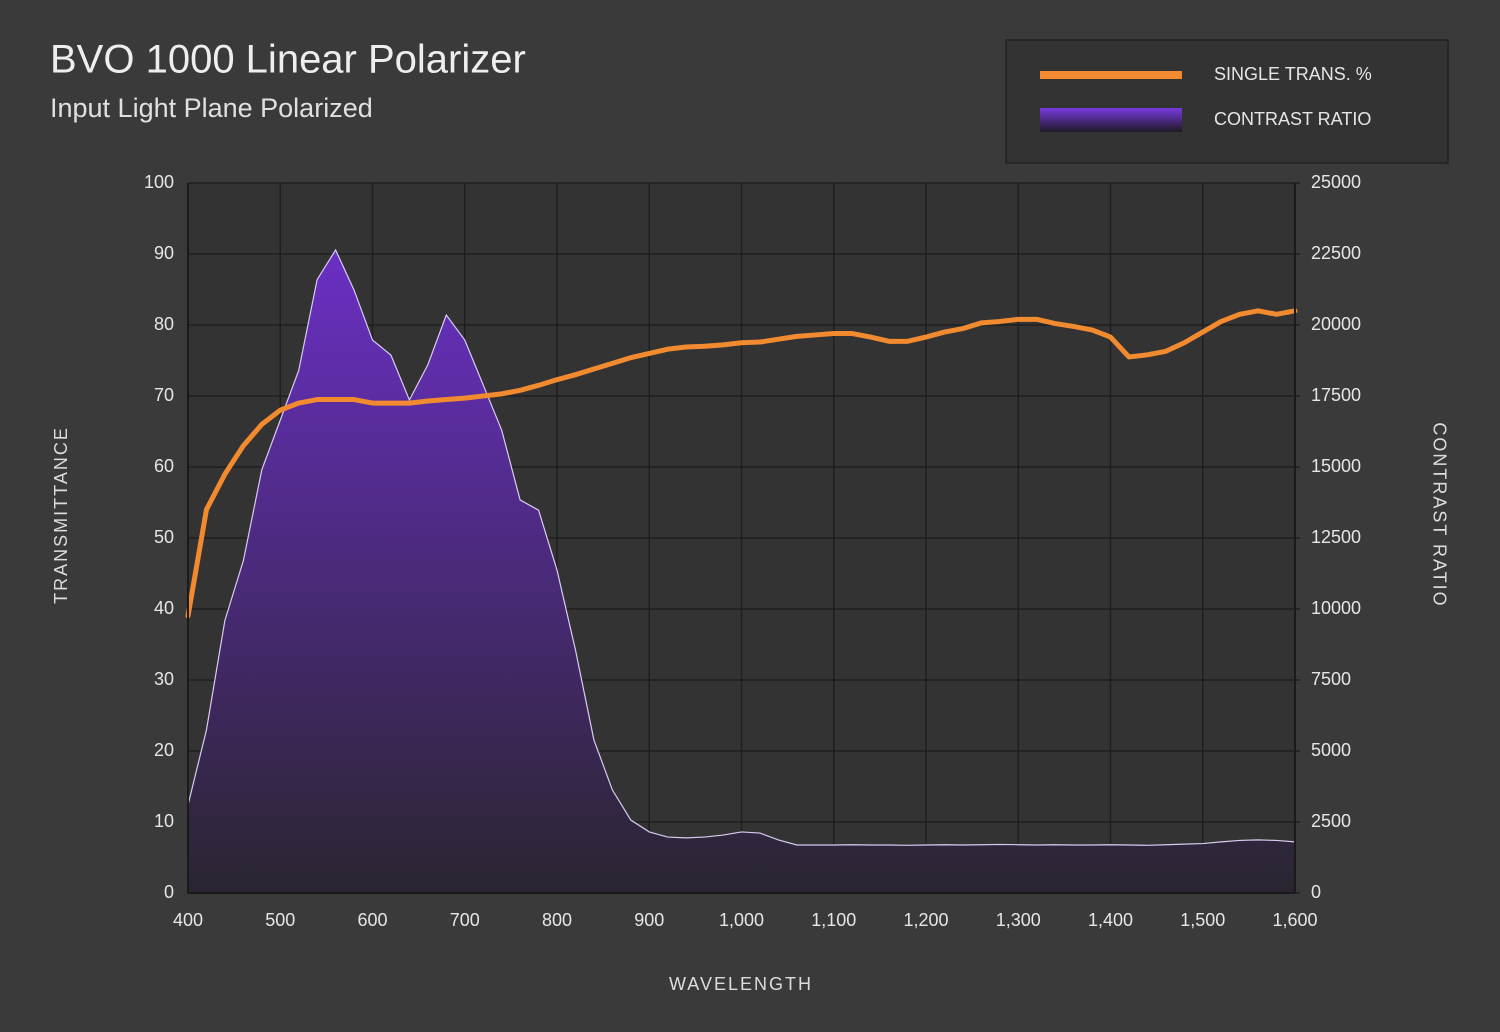 The image size is (1500, 1032). Describe the element at coordinates (164, 608) in the screenshot. I see `y-tick-label: 40` at that location.